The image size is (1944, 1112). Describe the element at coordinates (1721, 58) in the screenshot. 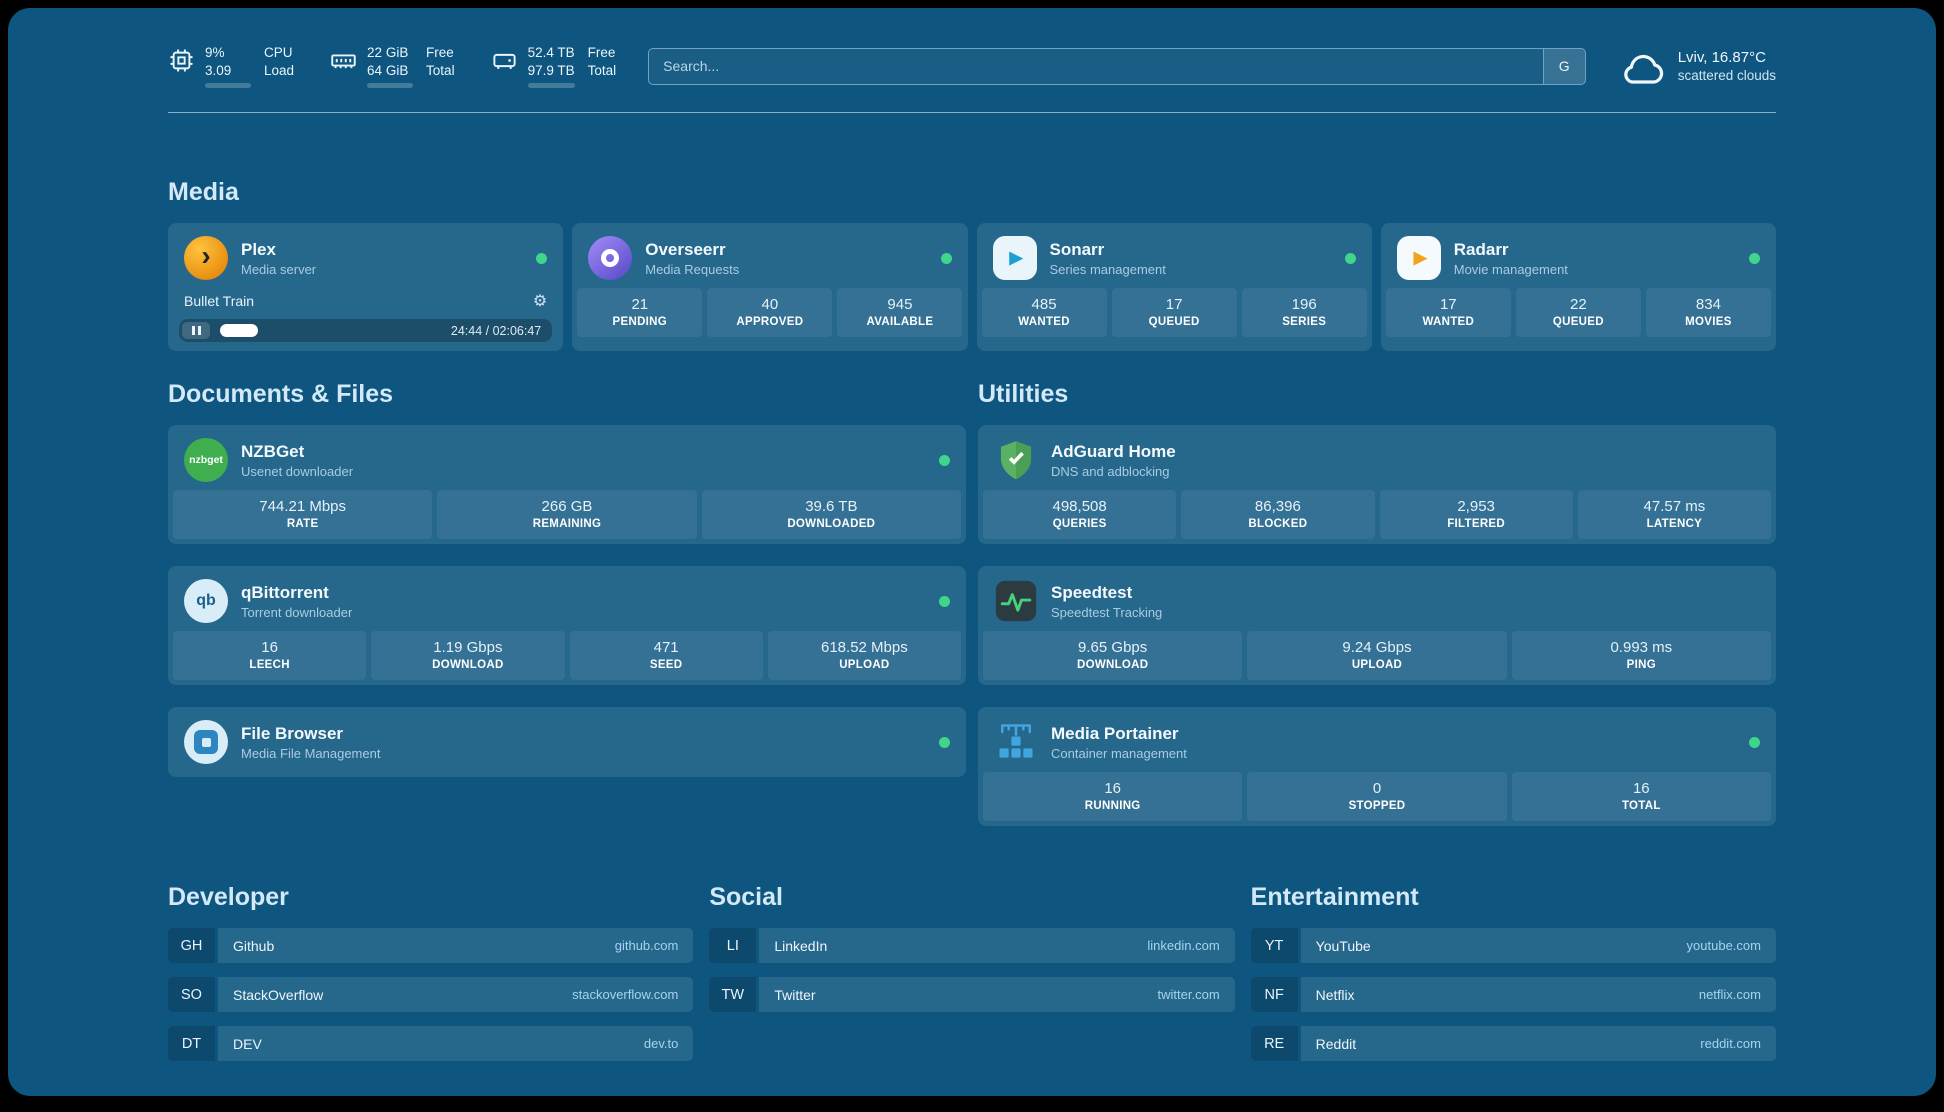

I see `weather-location: Lviv, 16.87°C` at that location.